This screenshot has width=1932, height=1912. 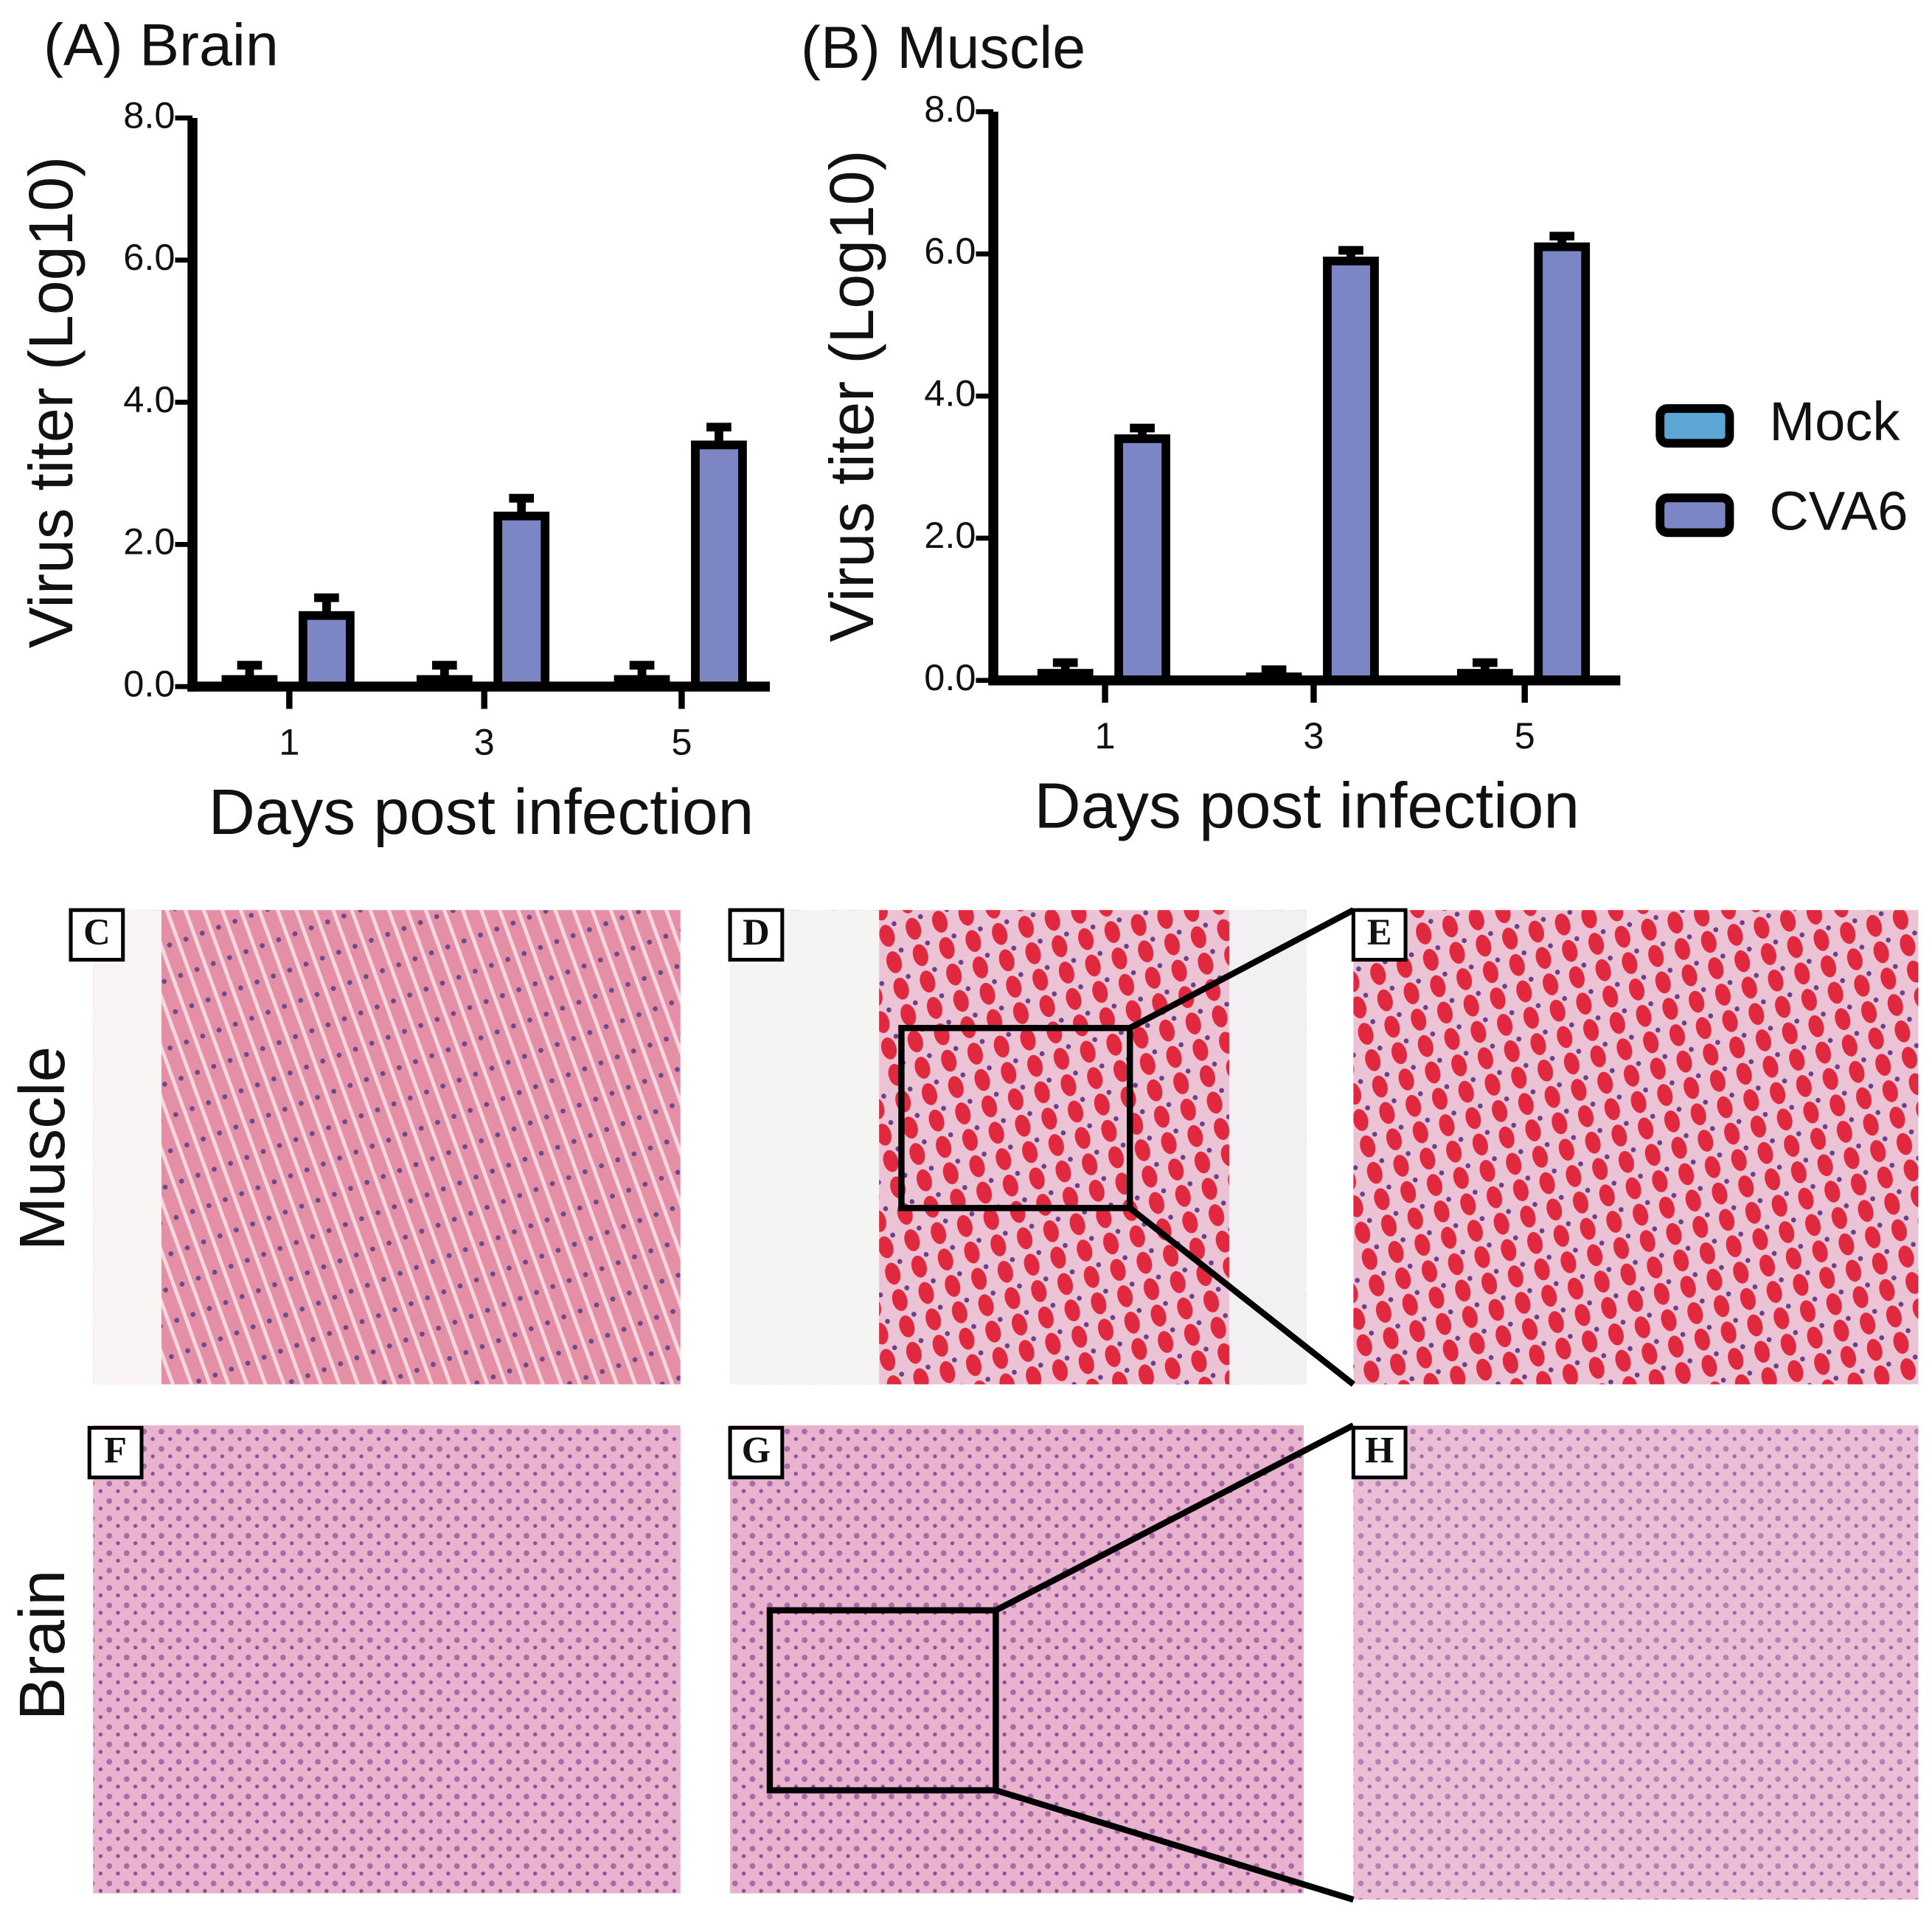 I want to click on panel-label: H, so click(x=1379, y=1449).